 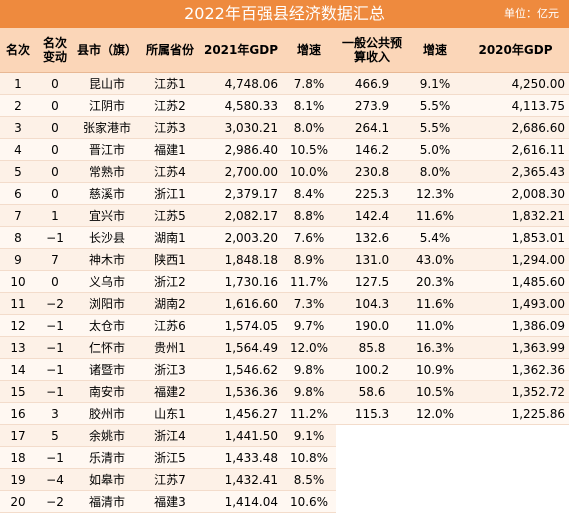 What do you see at coordinates (170, 259) in the screenshot?
I see `table-cell: 陕西1` at bounding box center [170, 259].